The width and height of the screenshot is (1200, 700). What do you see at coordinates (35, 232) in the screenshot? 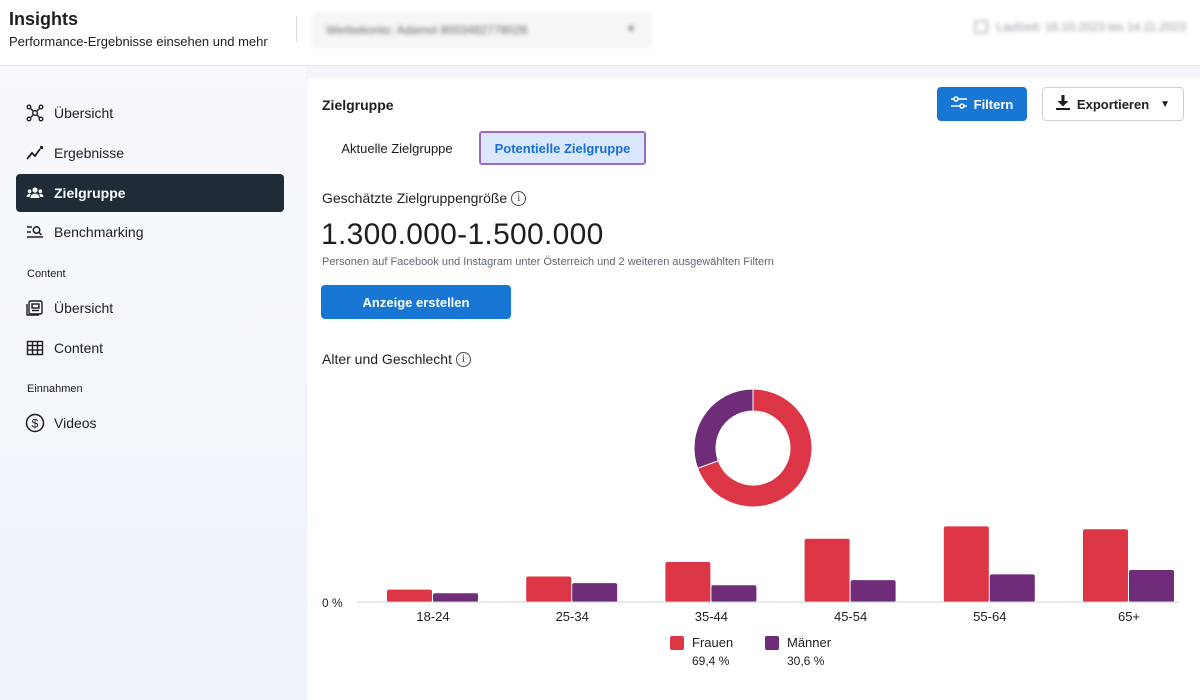
I see `benchmark-icon` at bounding box center [35, 232].